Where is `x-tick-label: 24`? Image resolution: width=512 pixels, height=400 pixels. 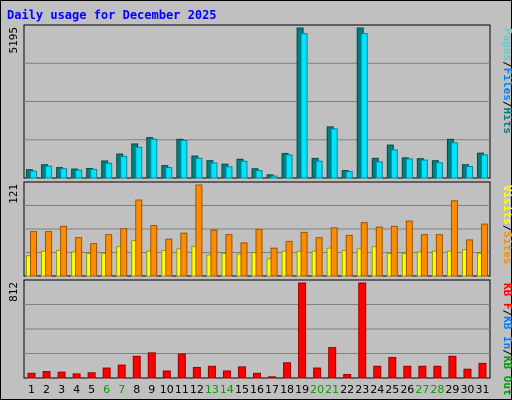
x-tick-label: 24 is located at coordinates (377, 389).